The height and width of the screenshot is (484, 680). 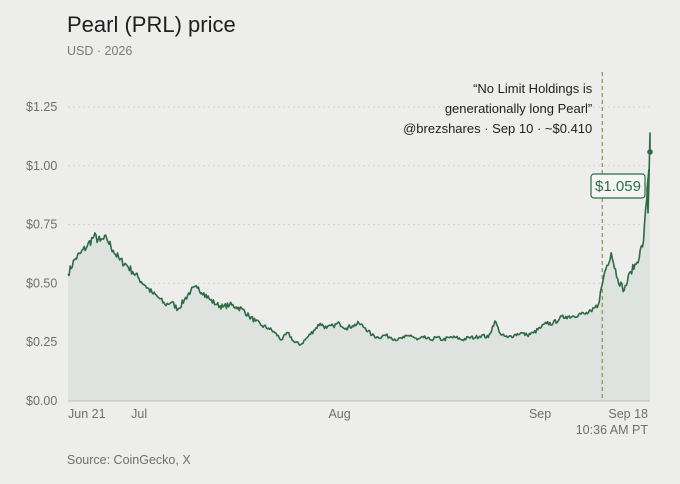 What do you see at coordinates (628, 414) in the screenshot?
I see `x-tick-label: Sep 18` at bounding box center [628, 414].